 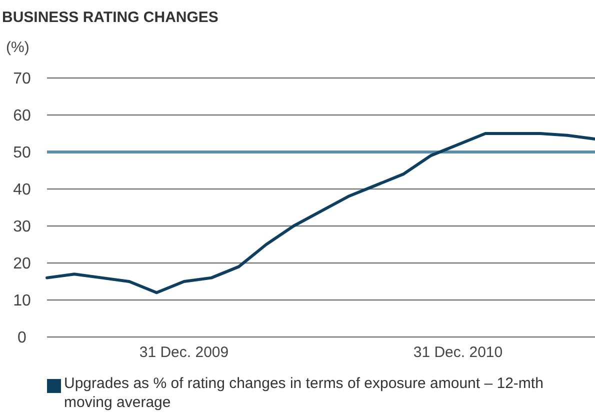 What do you see at coordinates (18, 47) in the screenshot?
I see `y-axis-title: (%)` at bounding box center [18, 47].